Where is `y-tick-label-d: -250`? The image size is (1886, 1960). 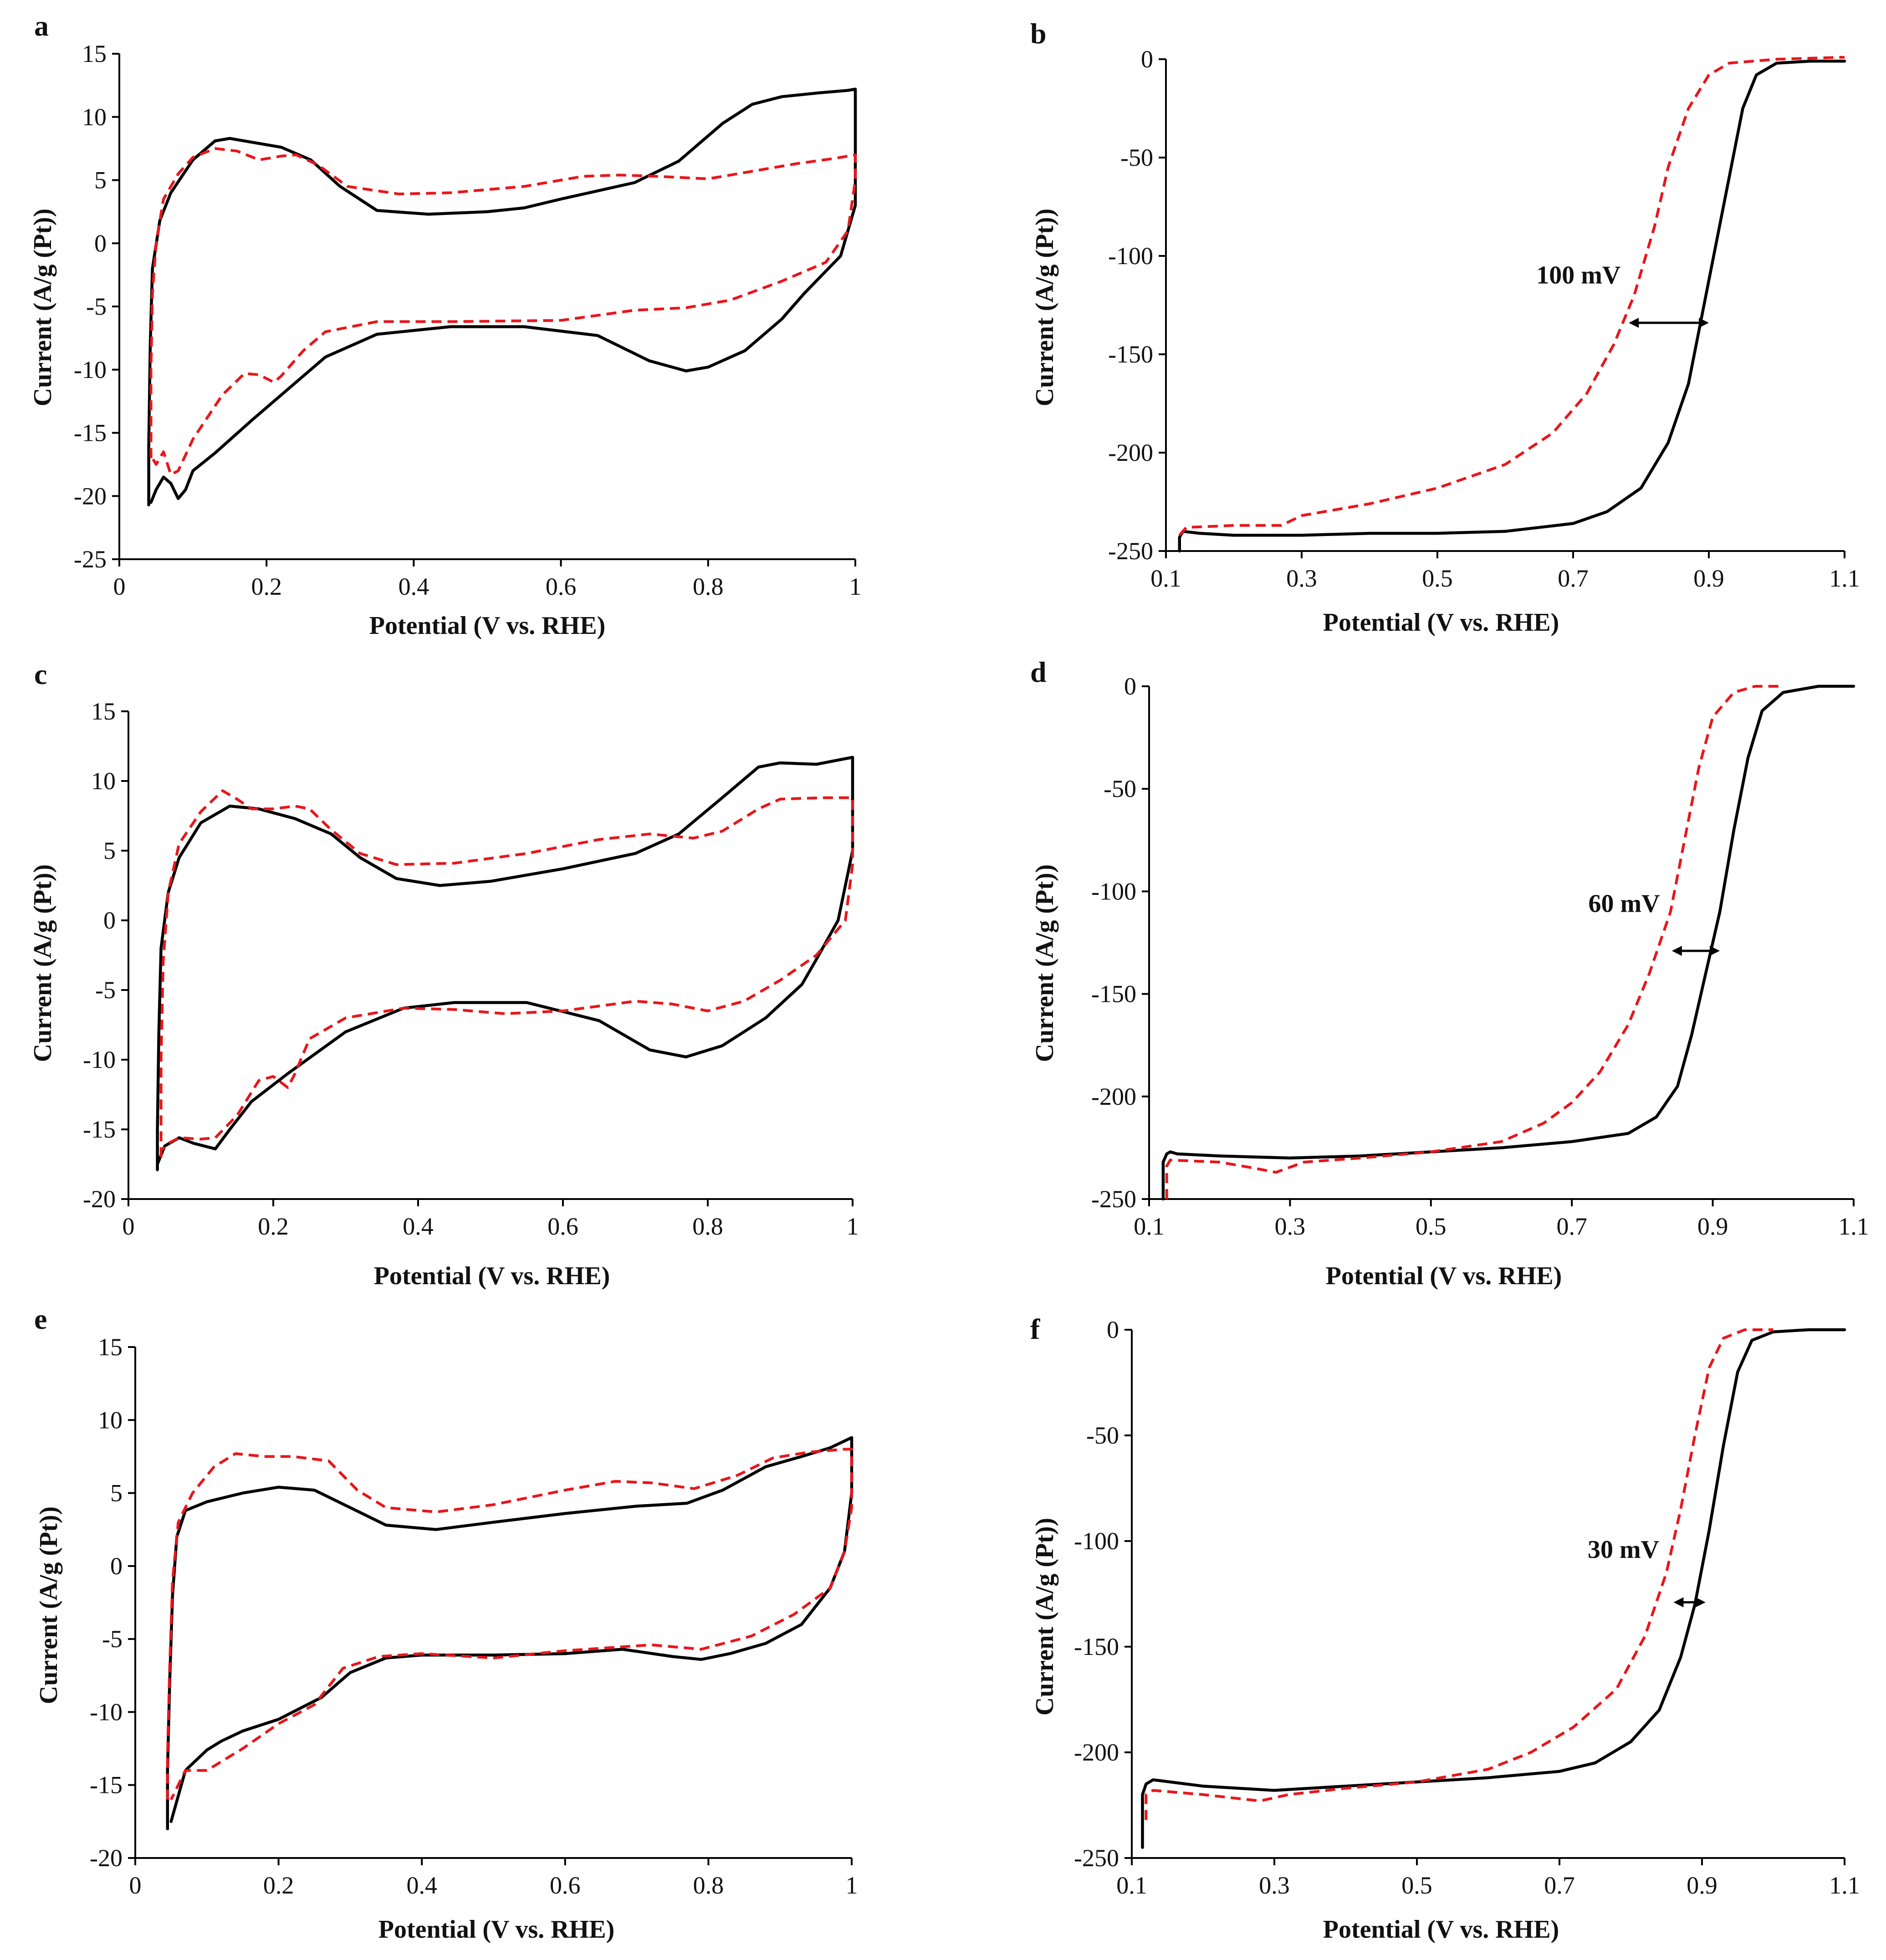
y-tick-label-d: -250 is located at coordinates (1113, 1199).